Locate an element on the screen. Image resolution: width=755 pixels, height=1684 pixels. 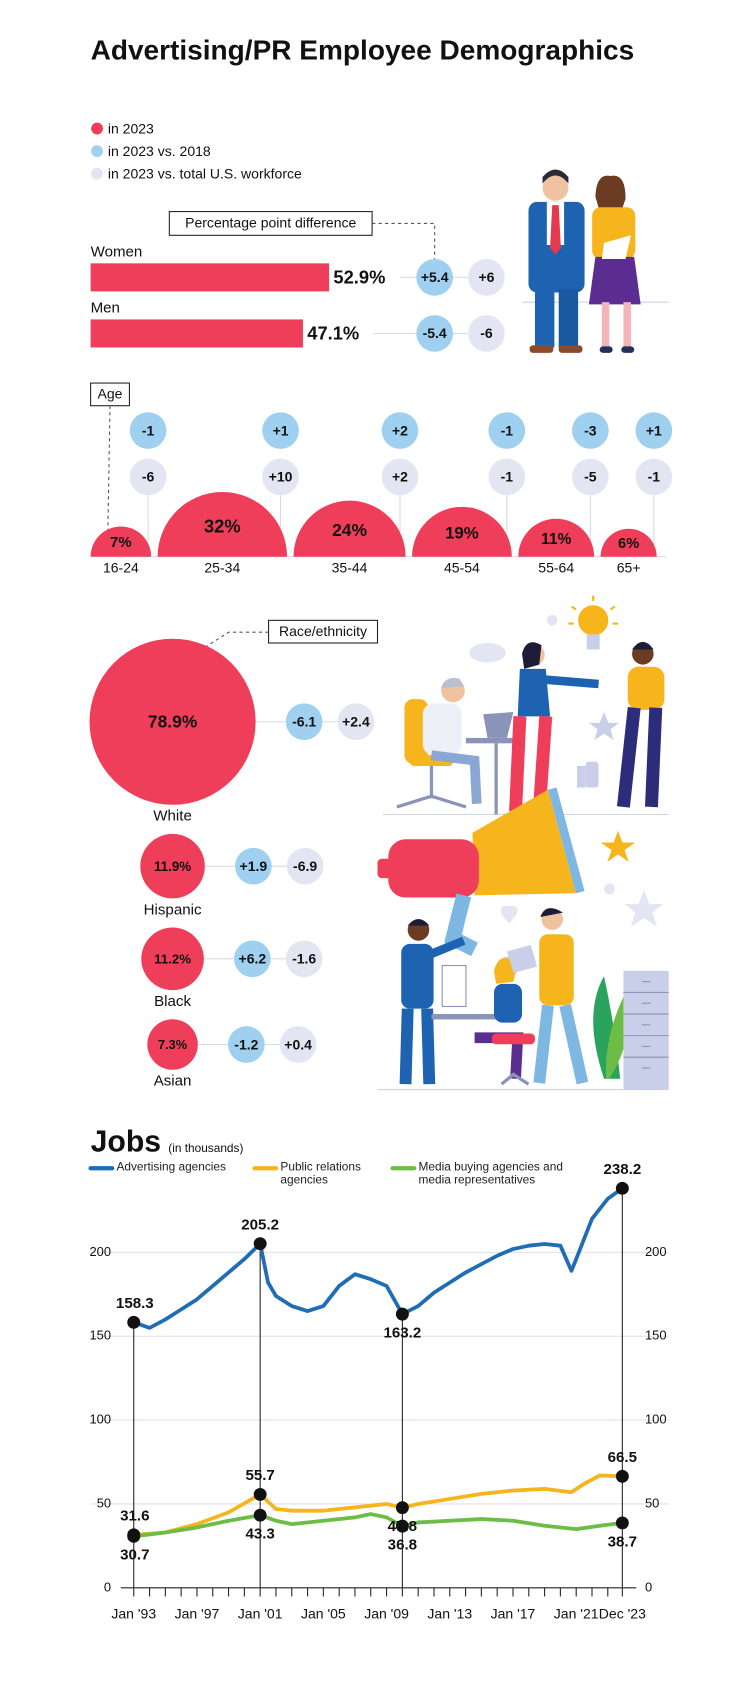
illustration-office-part-part is located at coordinates (612, 608).